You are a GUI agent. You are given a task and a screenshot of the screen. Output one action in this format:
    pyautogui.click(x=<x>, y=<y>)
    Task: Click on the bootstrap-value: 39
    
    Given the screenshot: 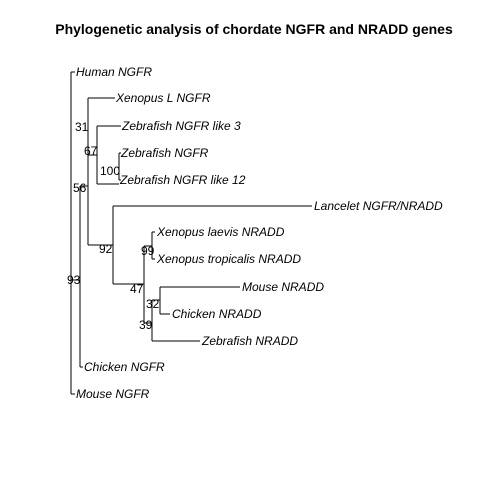 What is the action you would take?
    pyautogui.click(x=146, y=325)
    